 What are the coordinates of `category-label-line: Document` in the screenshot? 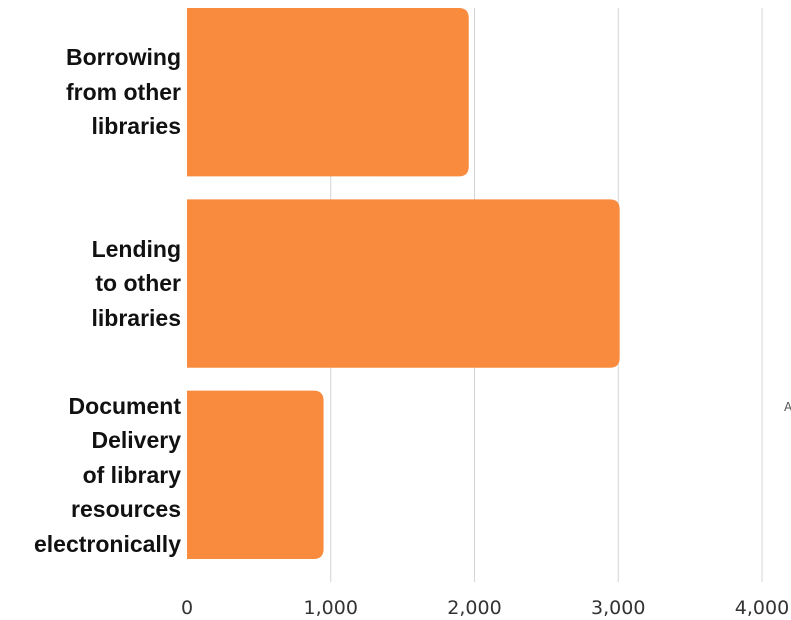 It's located at (107, 406).